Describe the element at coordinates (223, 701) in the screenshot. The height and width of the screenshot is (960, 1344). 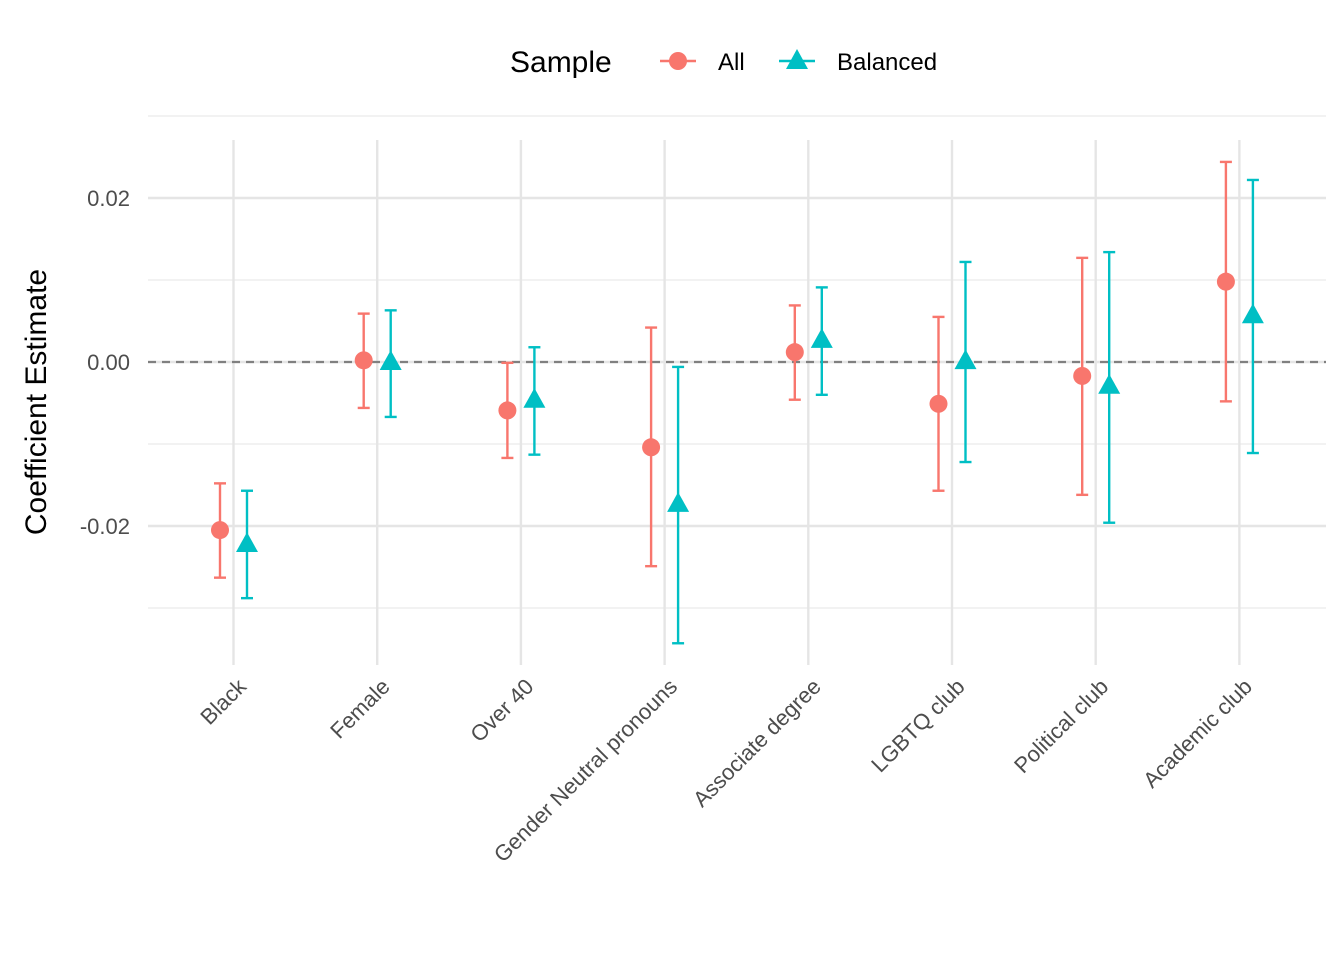
I see `x-tick-label: Black` at that location.